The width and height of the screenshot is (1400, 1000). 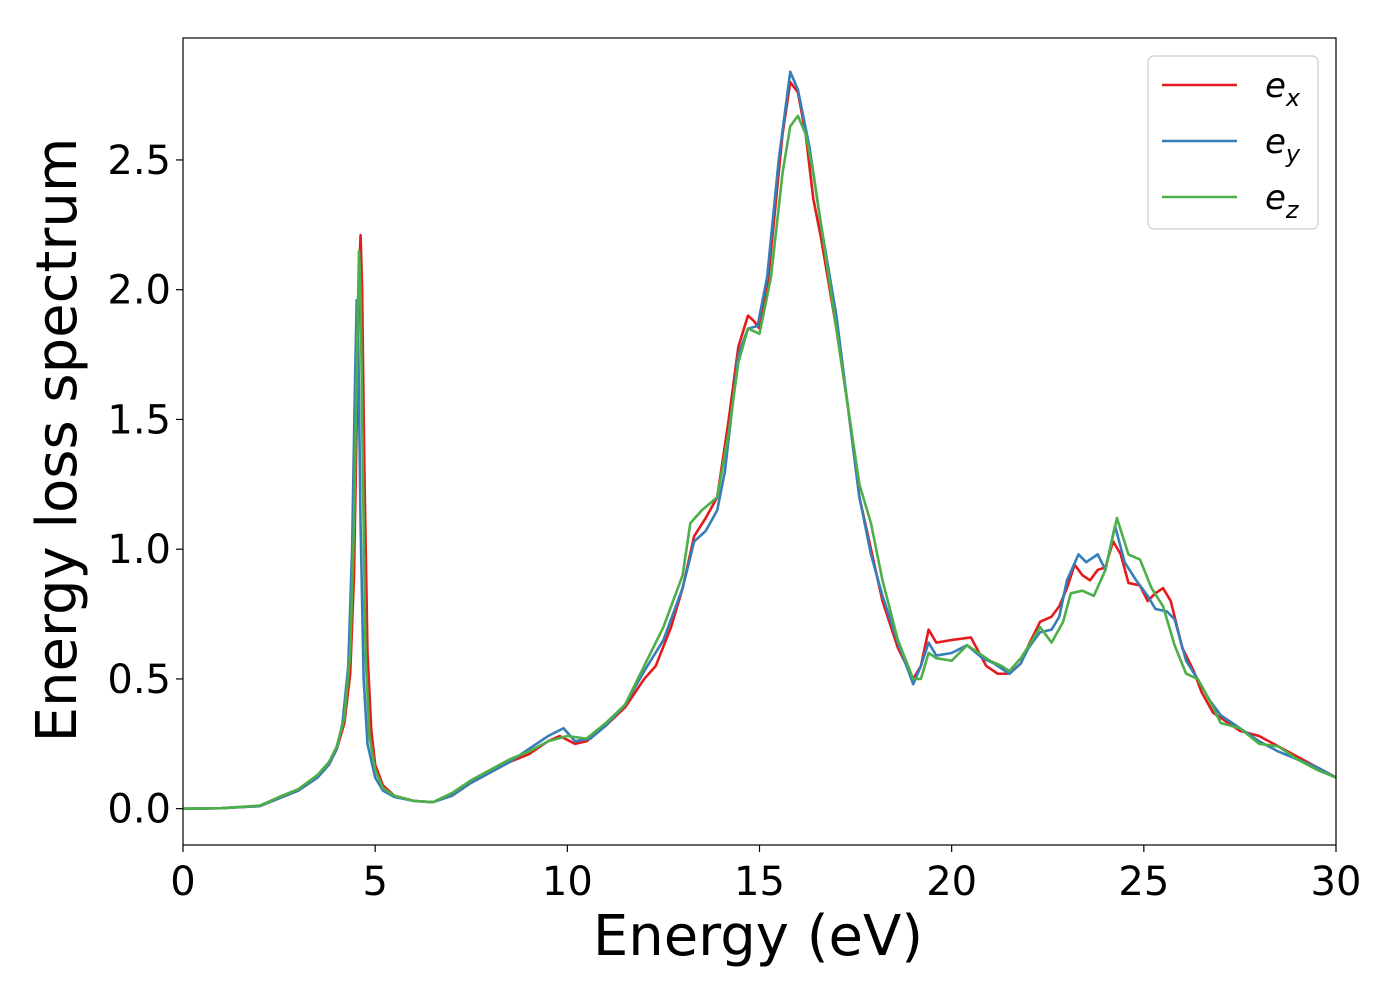 I want to click on y-tick-label: 0.0, so click(x=139, y=810).